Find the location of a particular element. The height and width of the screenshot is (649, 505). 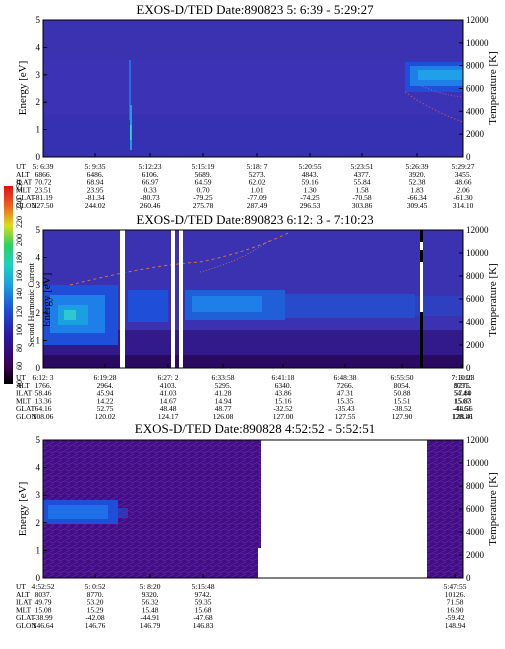

orbit-cell: 7:10:23 is located at coordinates (463, 377).